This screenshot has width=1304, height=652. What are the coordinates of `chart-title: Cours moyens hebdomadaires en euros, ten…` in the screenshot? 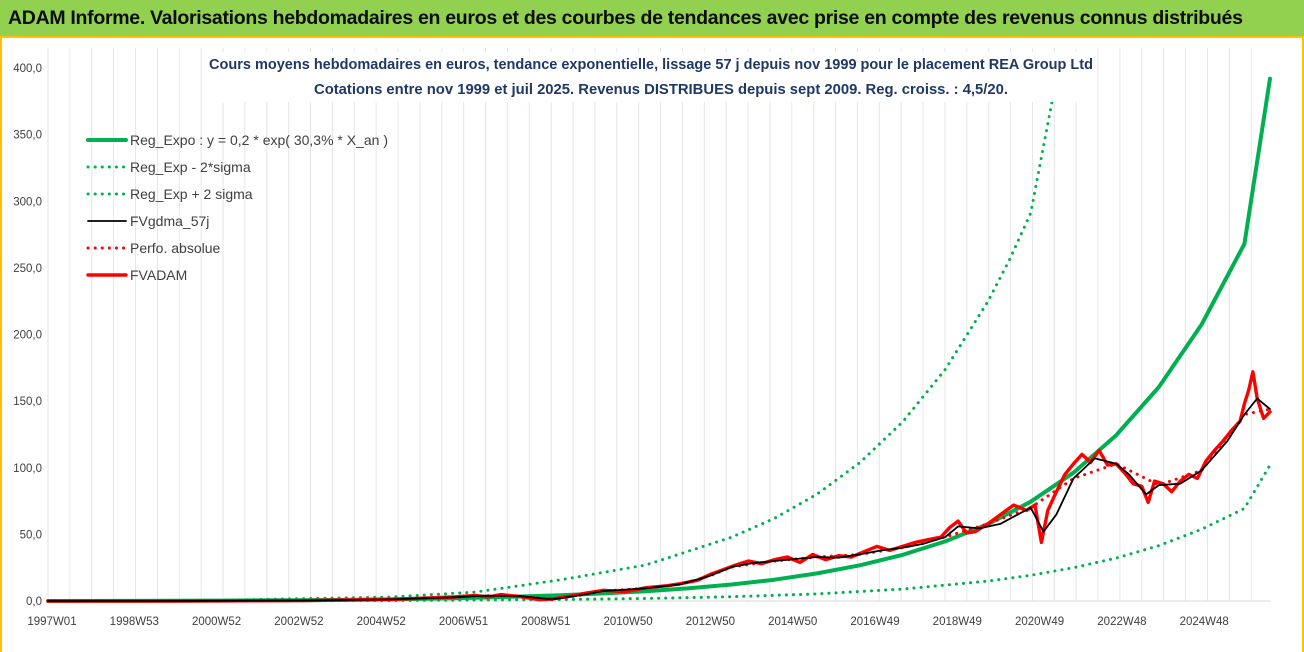 It's located at (651, 65).